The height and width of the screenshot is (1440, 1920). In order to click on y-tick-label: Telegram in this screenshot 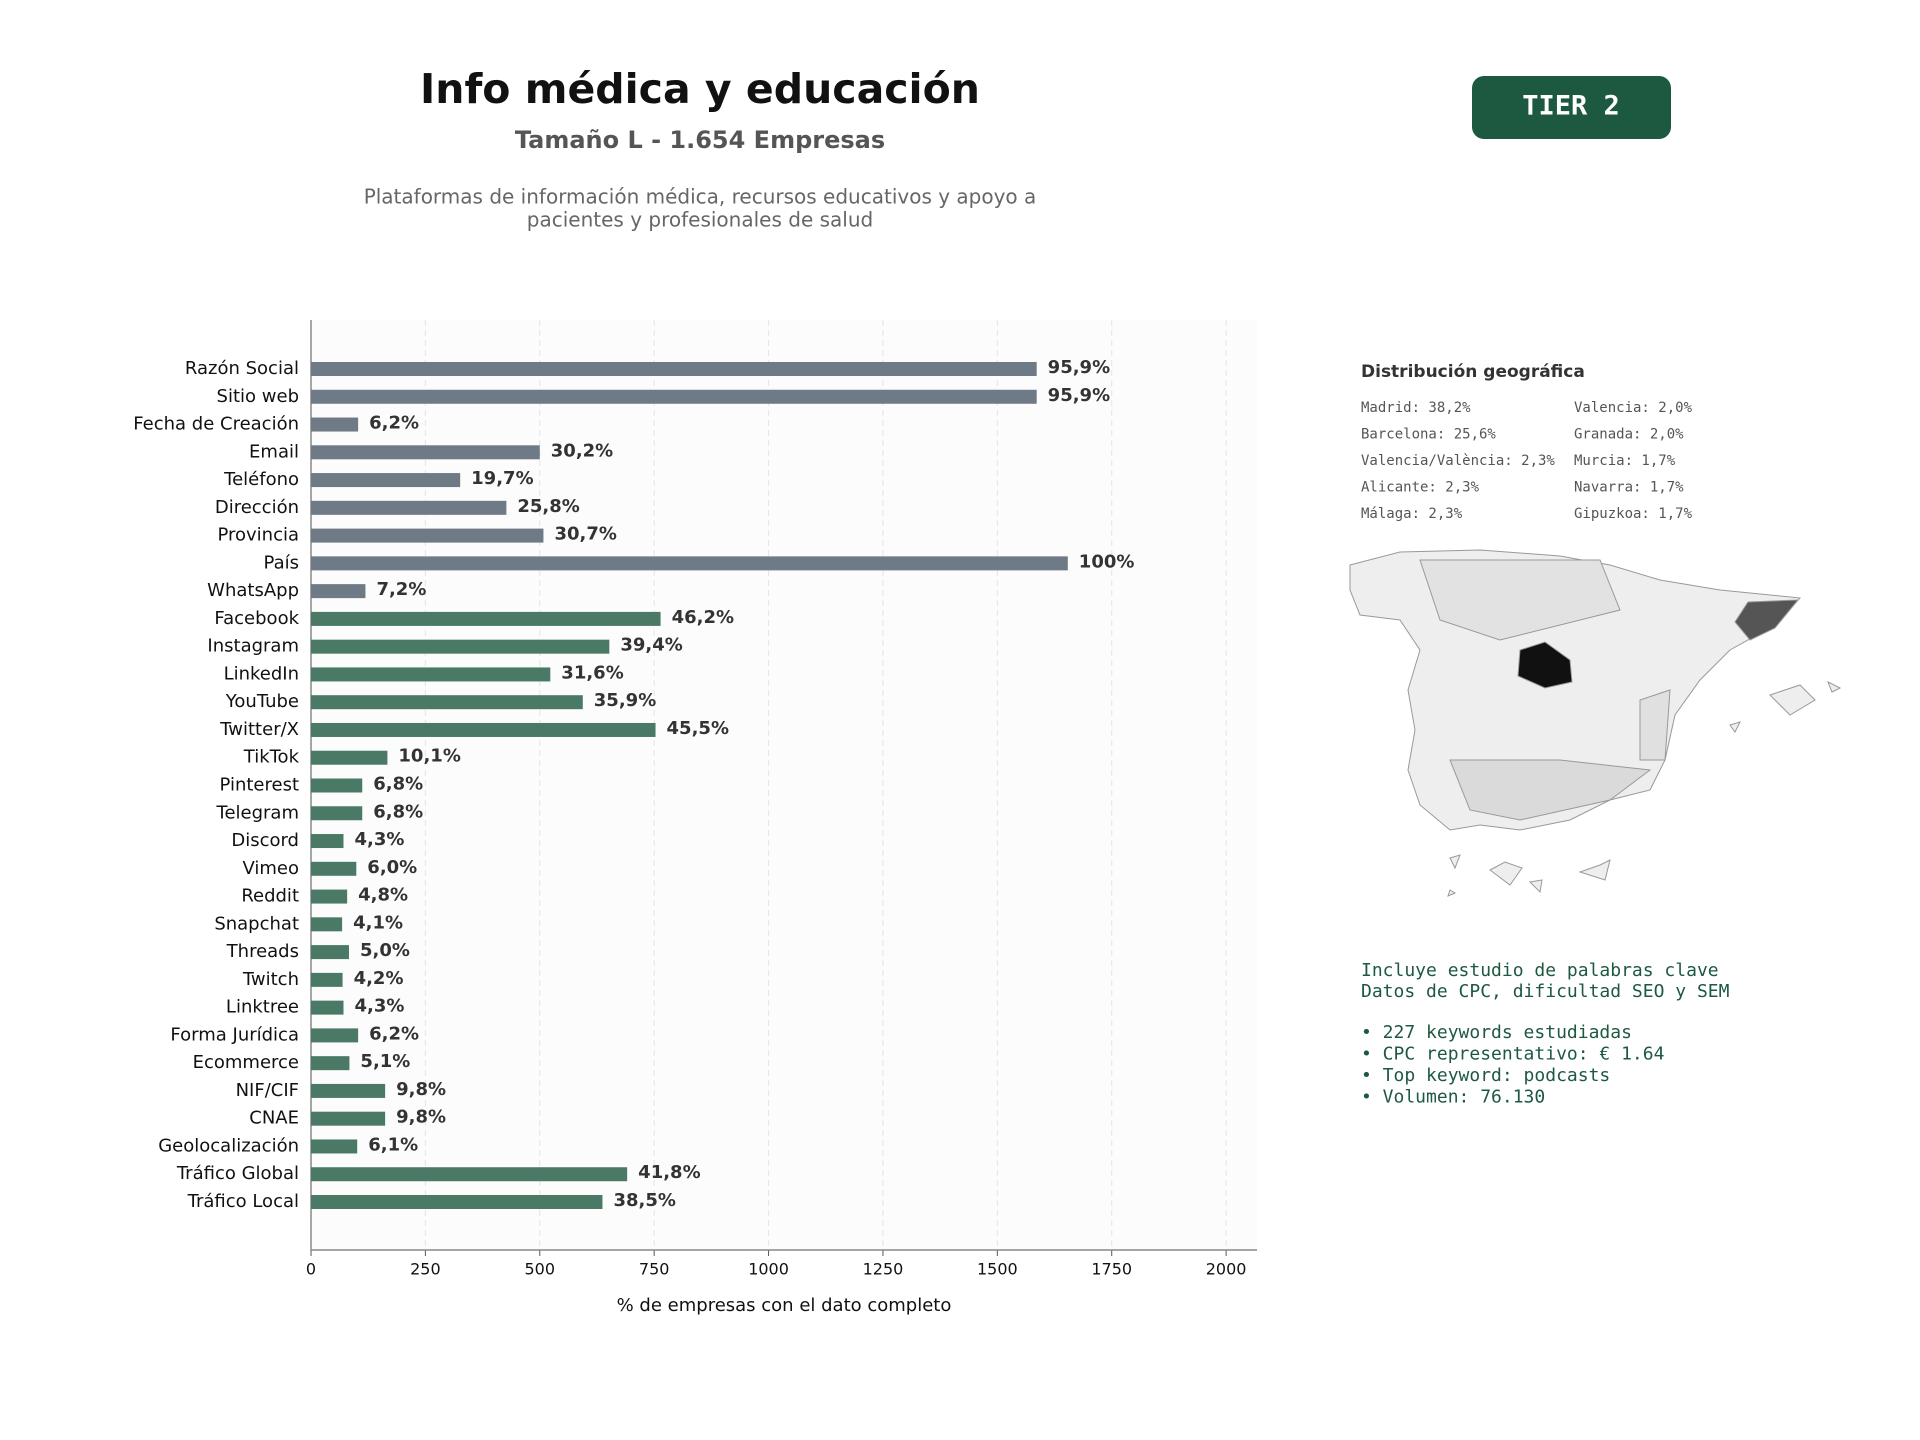, I will do `click(257, 812)`.